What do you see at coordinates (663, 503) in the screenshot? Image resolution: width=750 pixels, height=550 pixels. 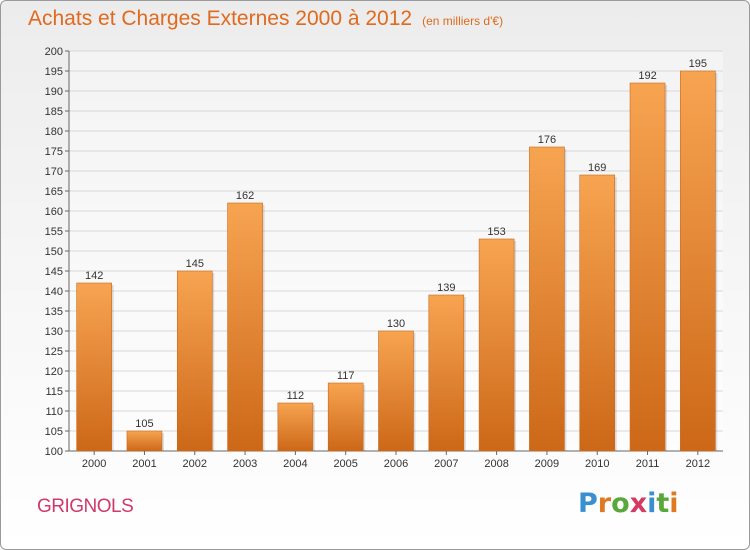 I see `logo-letter: t` at bounding box center [663, 503].